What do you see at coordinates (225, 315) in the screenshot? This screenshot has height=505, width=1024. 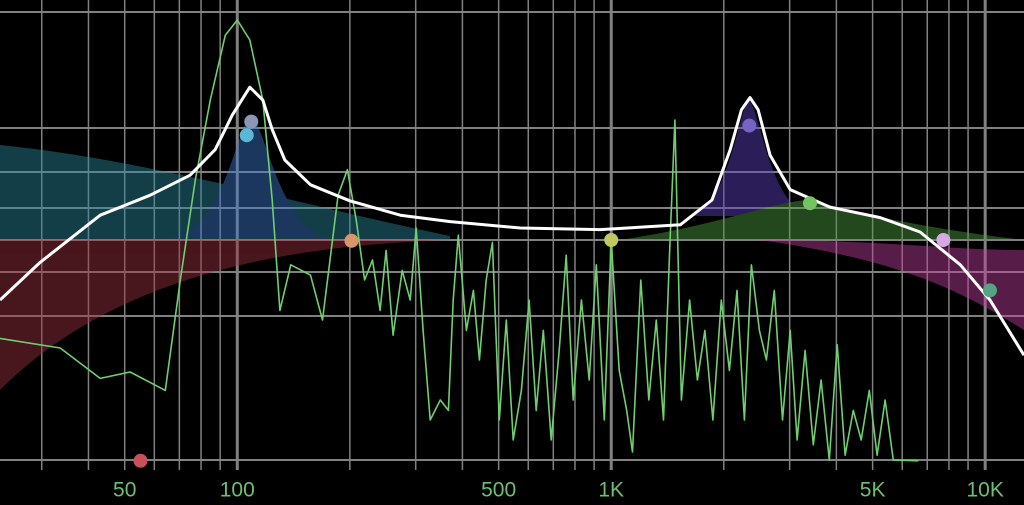 I see `low-cut-fill` at bounding box center [225, 315].